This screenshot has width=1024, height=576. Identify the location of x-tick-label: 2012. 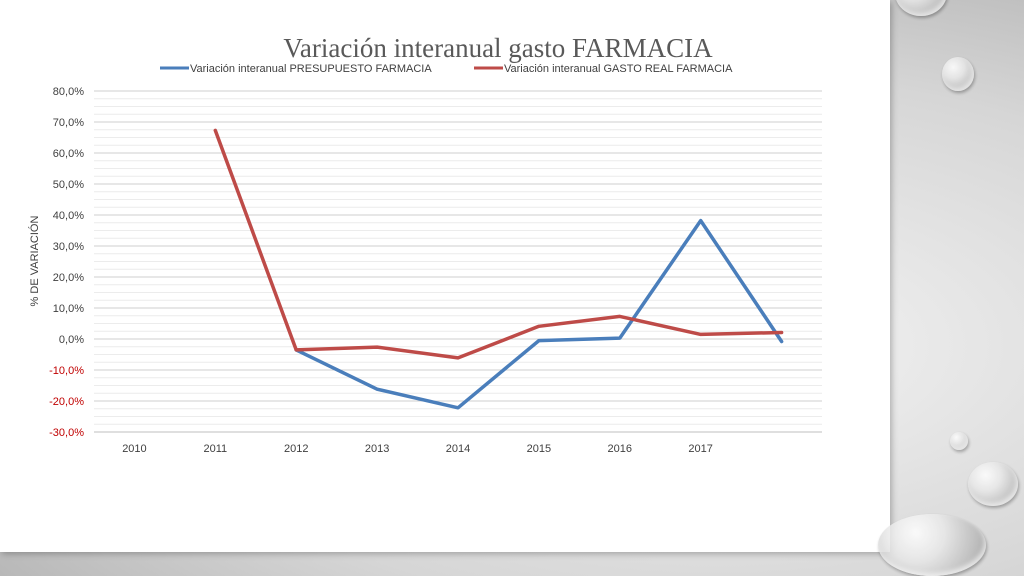
(296, 449).